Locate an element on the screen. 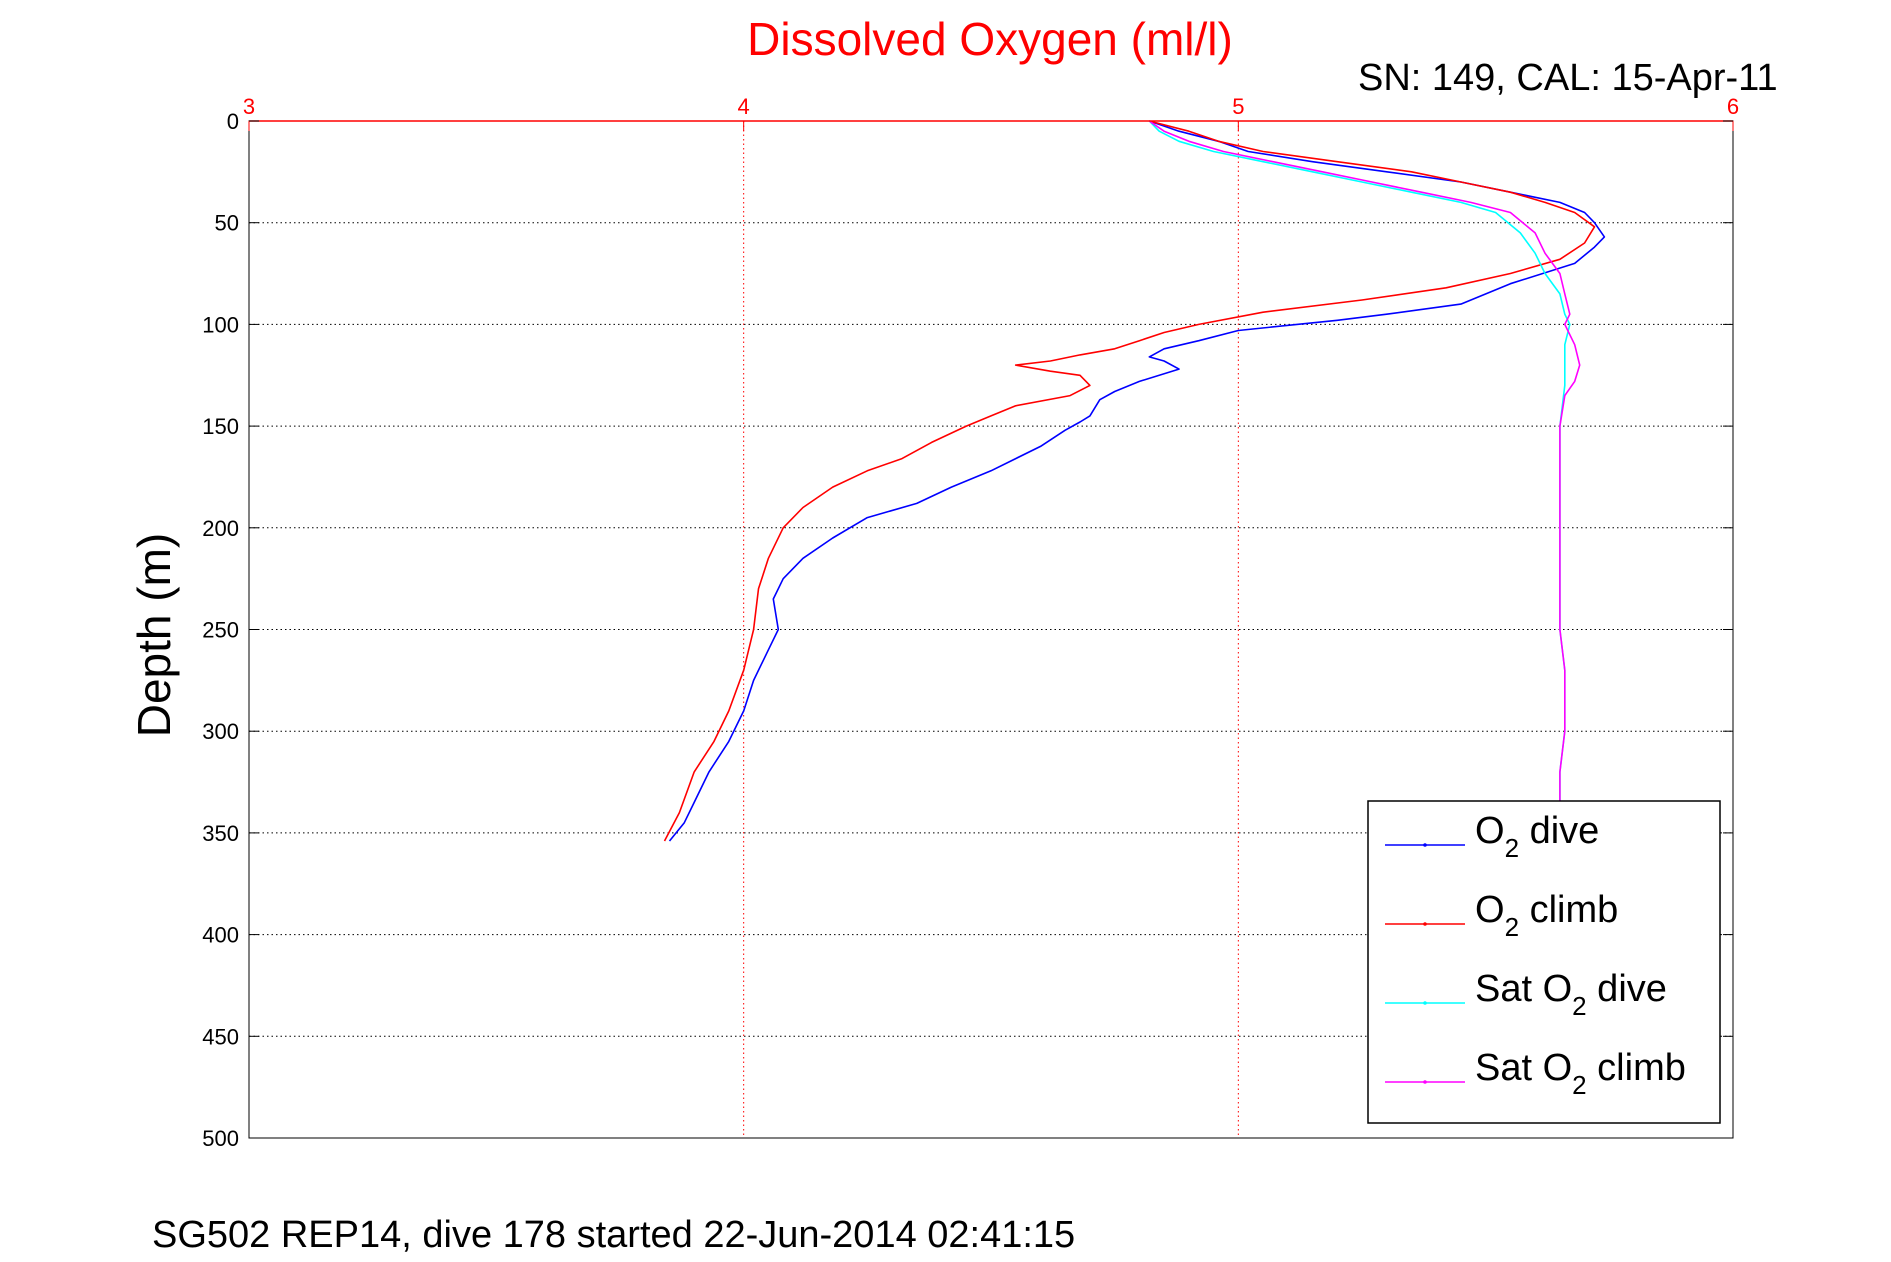 This screenshot has height=1262, width=1891. x-axis: 3 4 5 6 is located at coordinates (991, 112).